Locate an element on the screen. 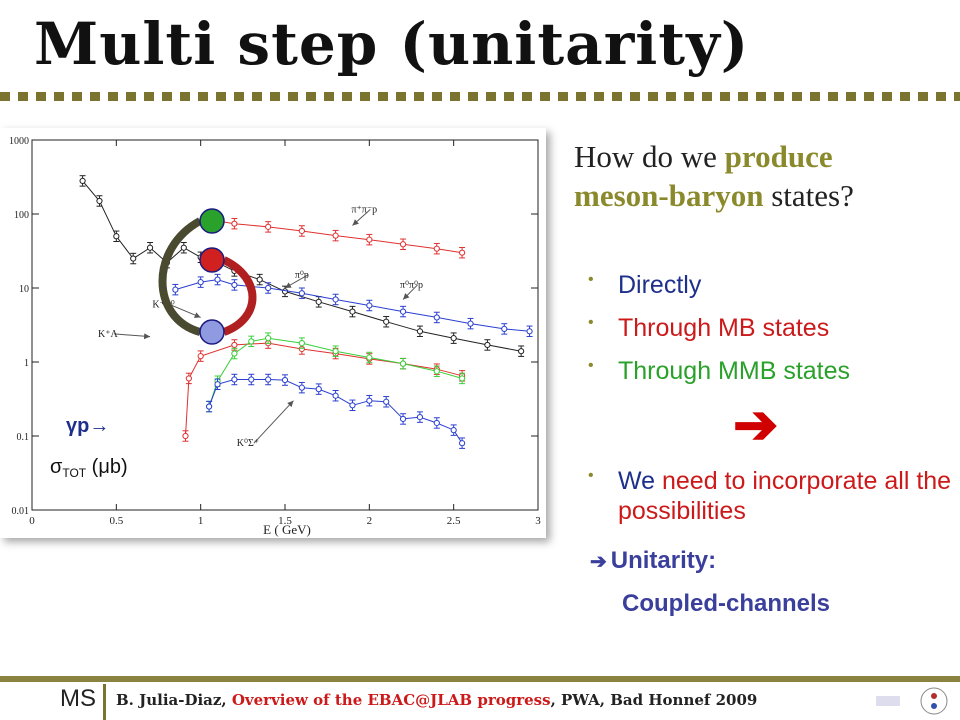  footer-divider is located at coordinates (480, 679).